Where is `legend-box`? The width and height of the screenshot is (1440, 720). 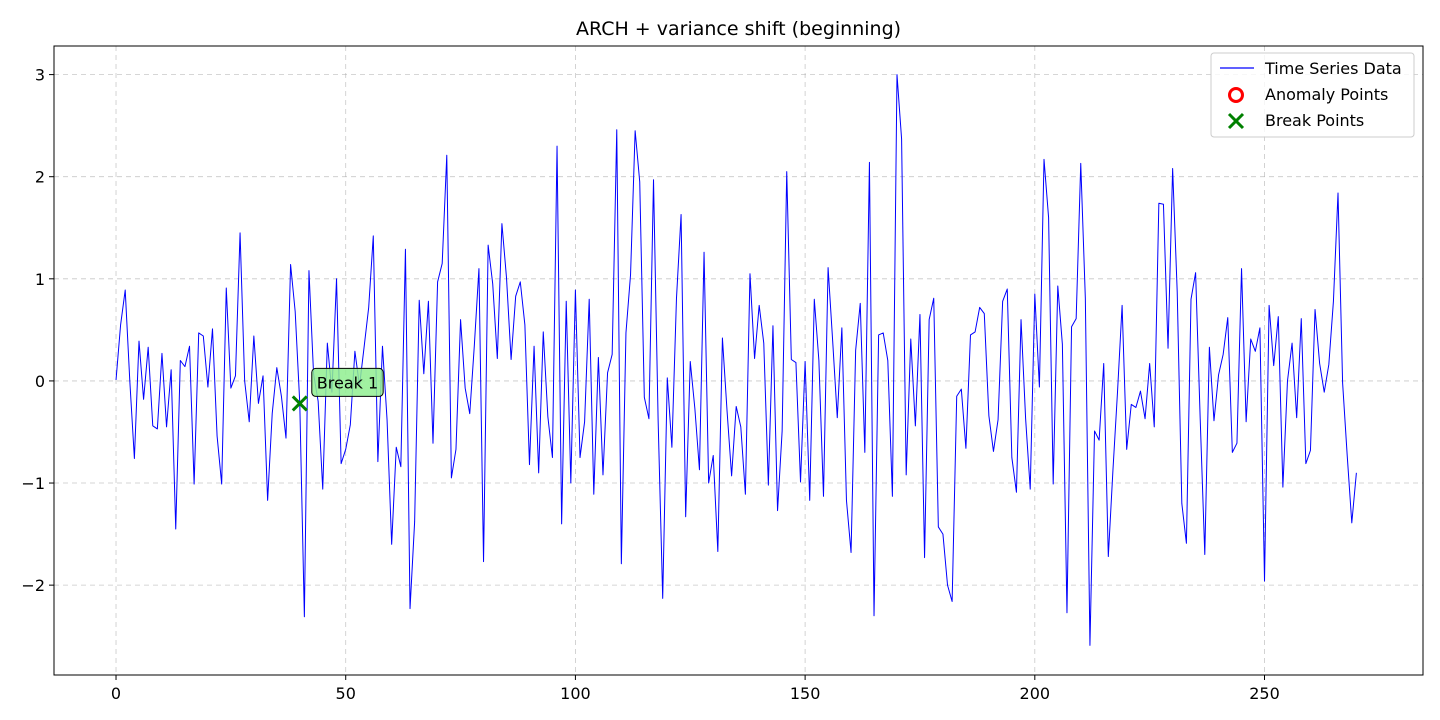
legend-box is located at coordinates (1312, 95).